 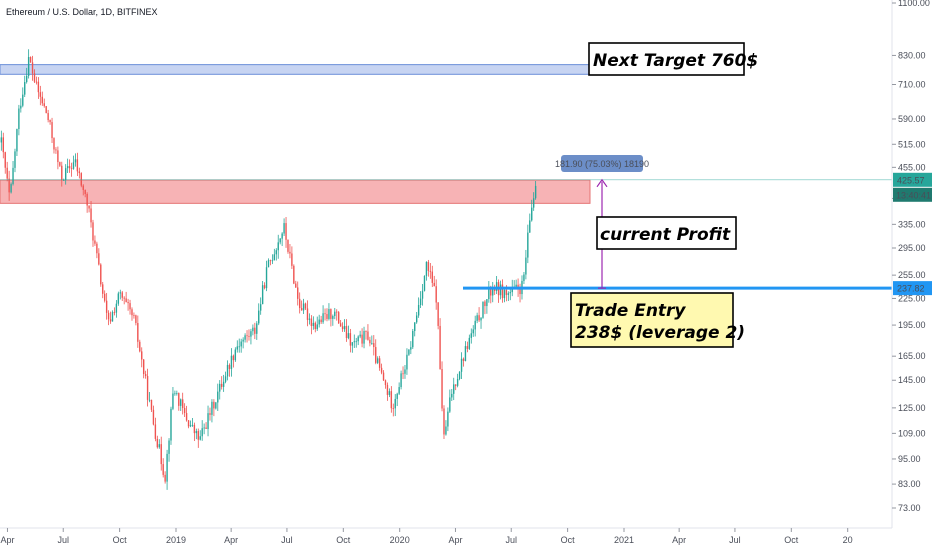 What do you see at coordinates (909, 459) in the screenshot?
I see `price-tick-label: 95.00` at bounding box center [909, 459].